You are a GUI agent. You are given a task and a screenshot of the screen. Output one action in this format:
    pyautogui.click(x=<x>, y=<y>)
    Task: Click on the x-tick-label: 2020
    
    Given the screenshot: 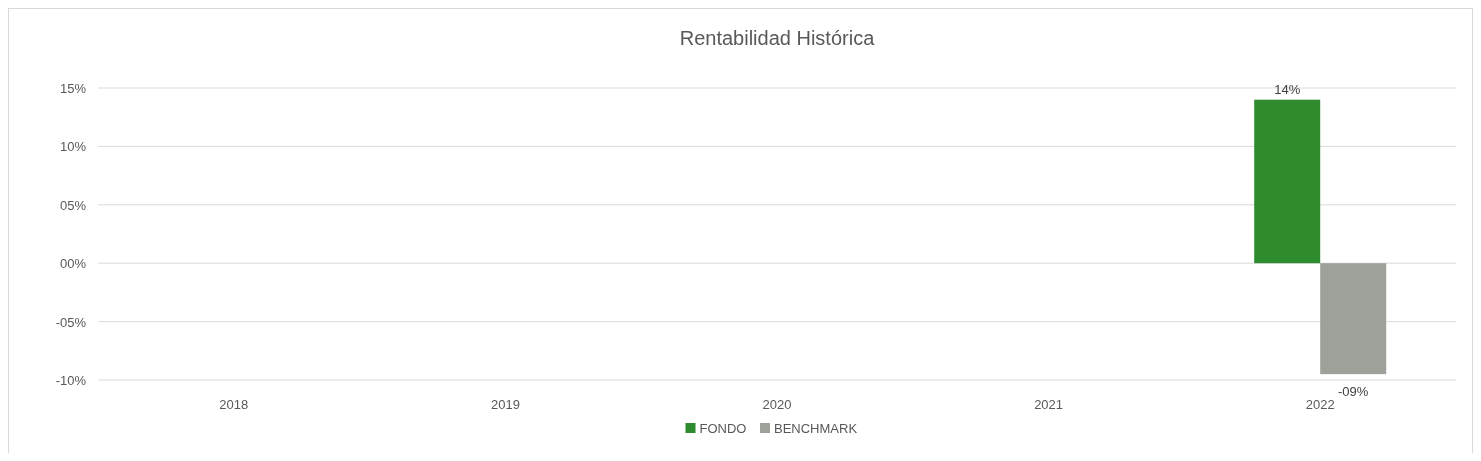 What is the action you would take?
    pyautogui.click(x=777, y=404)
    